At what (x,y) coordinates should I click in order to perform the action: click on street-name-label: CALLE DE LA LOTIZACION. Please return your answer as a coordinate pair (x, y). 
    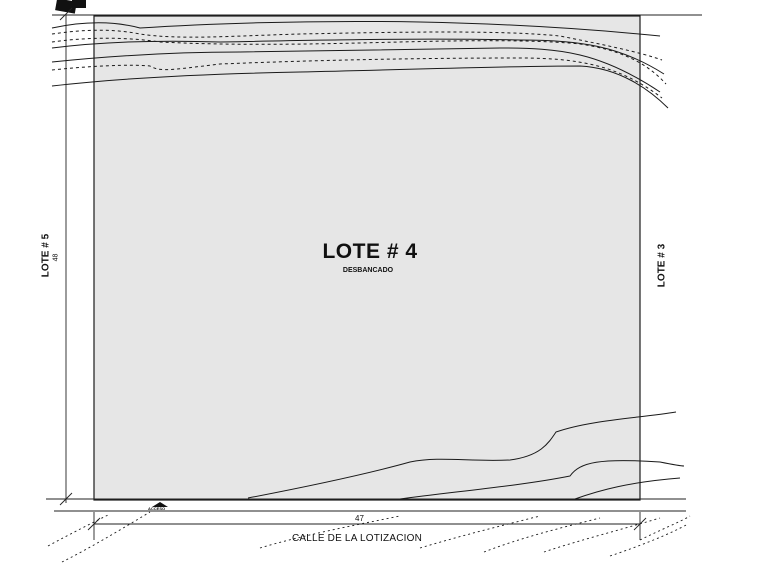
    Looking at the image, I should click on (357, 538).